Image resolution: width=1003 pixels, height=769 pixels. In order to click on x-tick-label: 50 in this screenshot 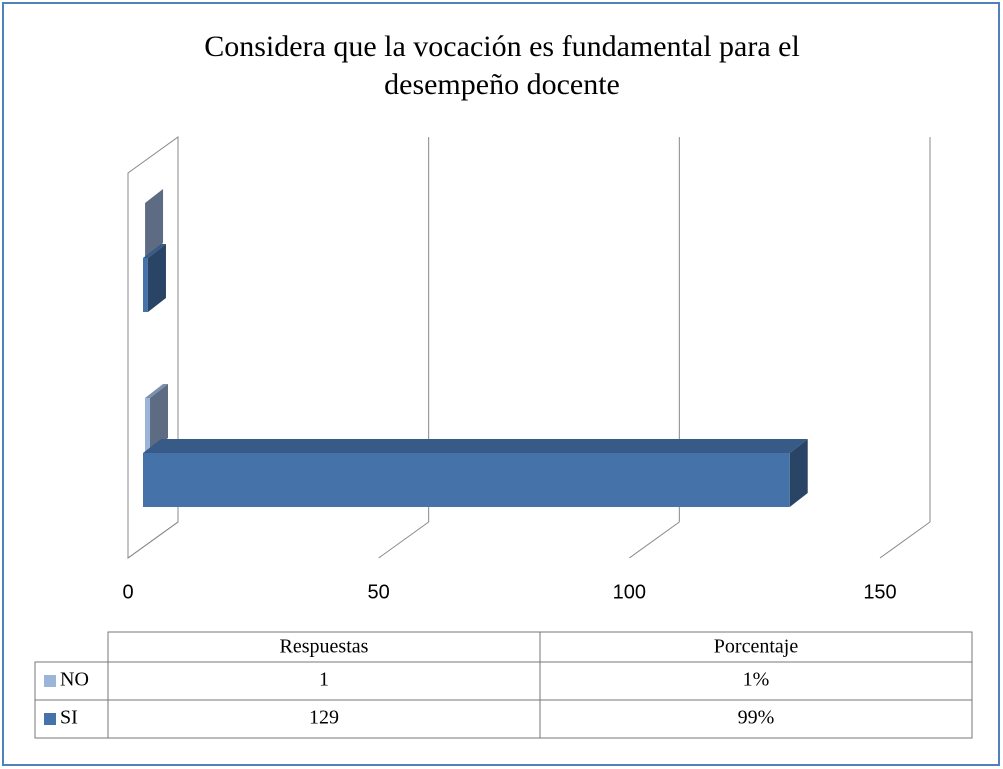, I will do `click(379, 592)`.